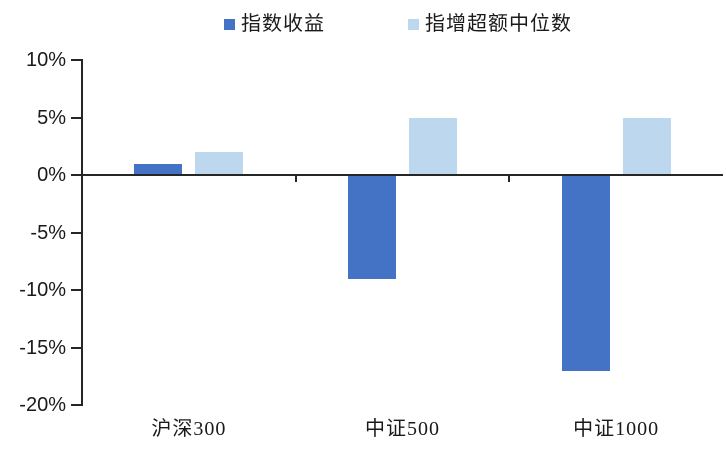 The height and width of the screenshot is (453, 726). I want to click on legend-item-index-return: 指数收益, so click(274, 24).